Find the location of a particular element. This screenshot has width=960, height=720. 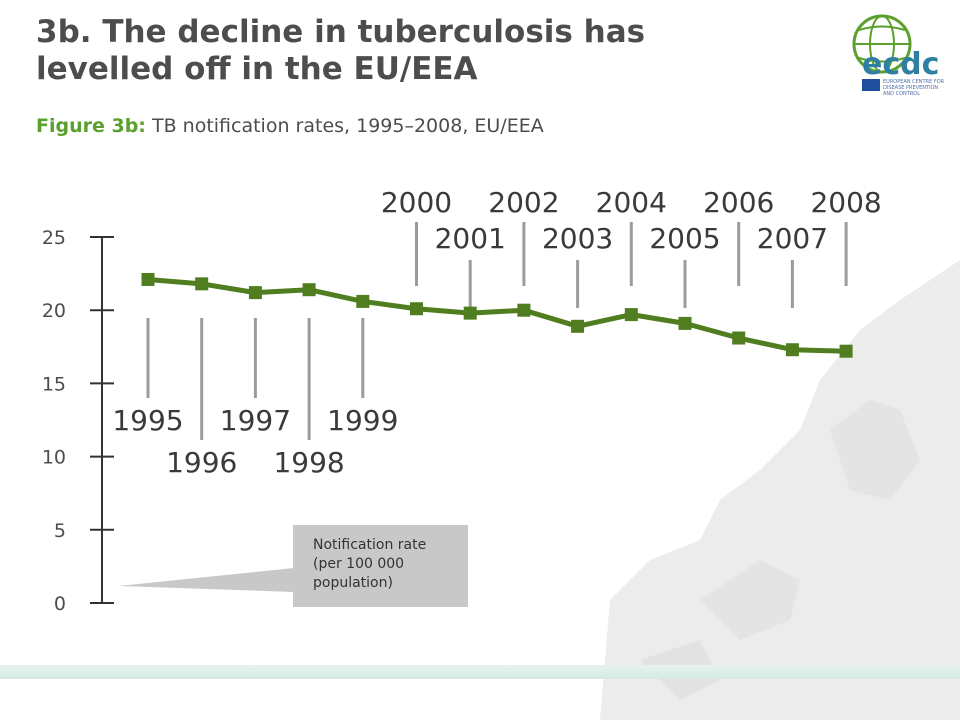

globe-icon is located at coordinates (882, 44).